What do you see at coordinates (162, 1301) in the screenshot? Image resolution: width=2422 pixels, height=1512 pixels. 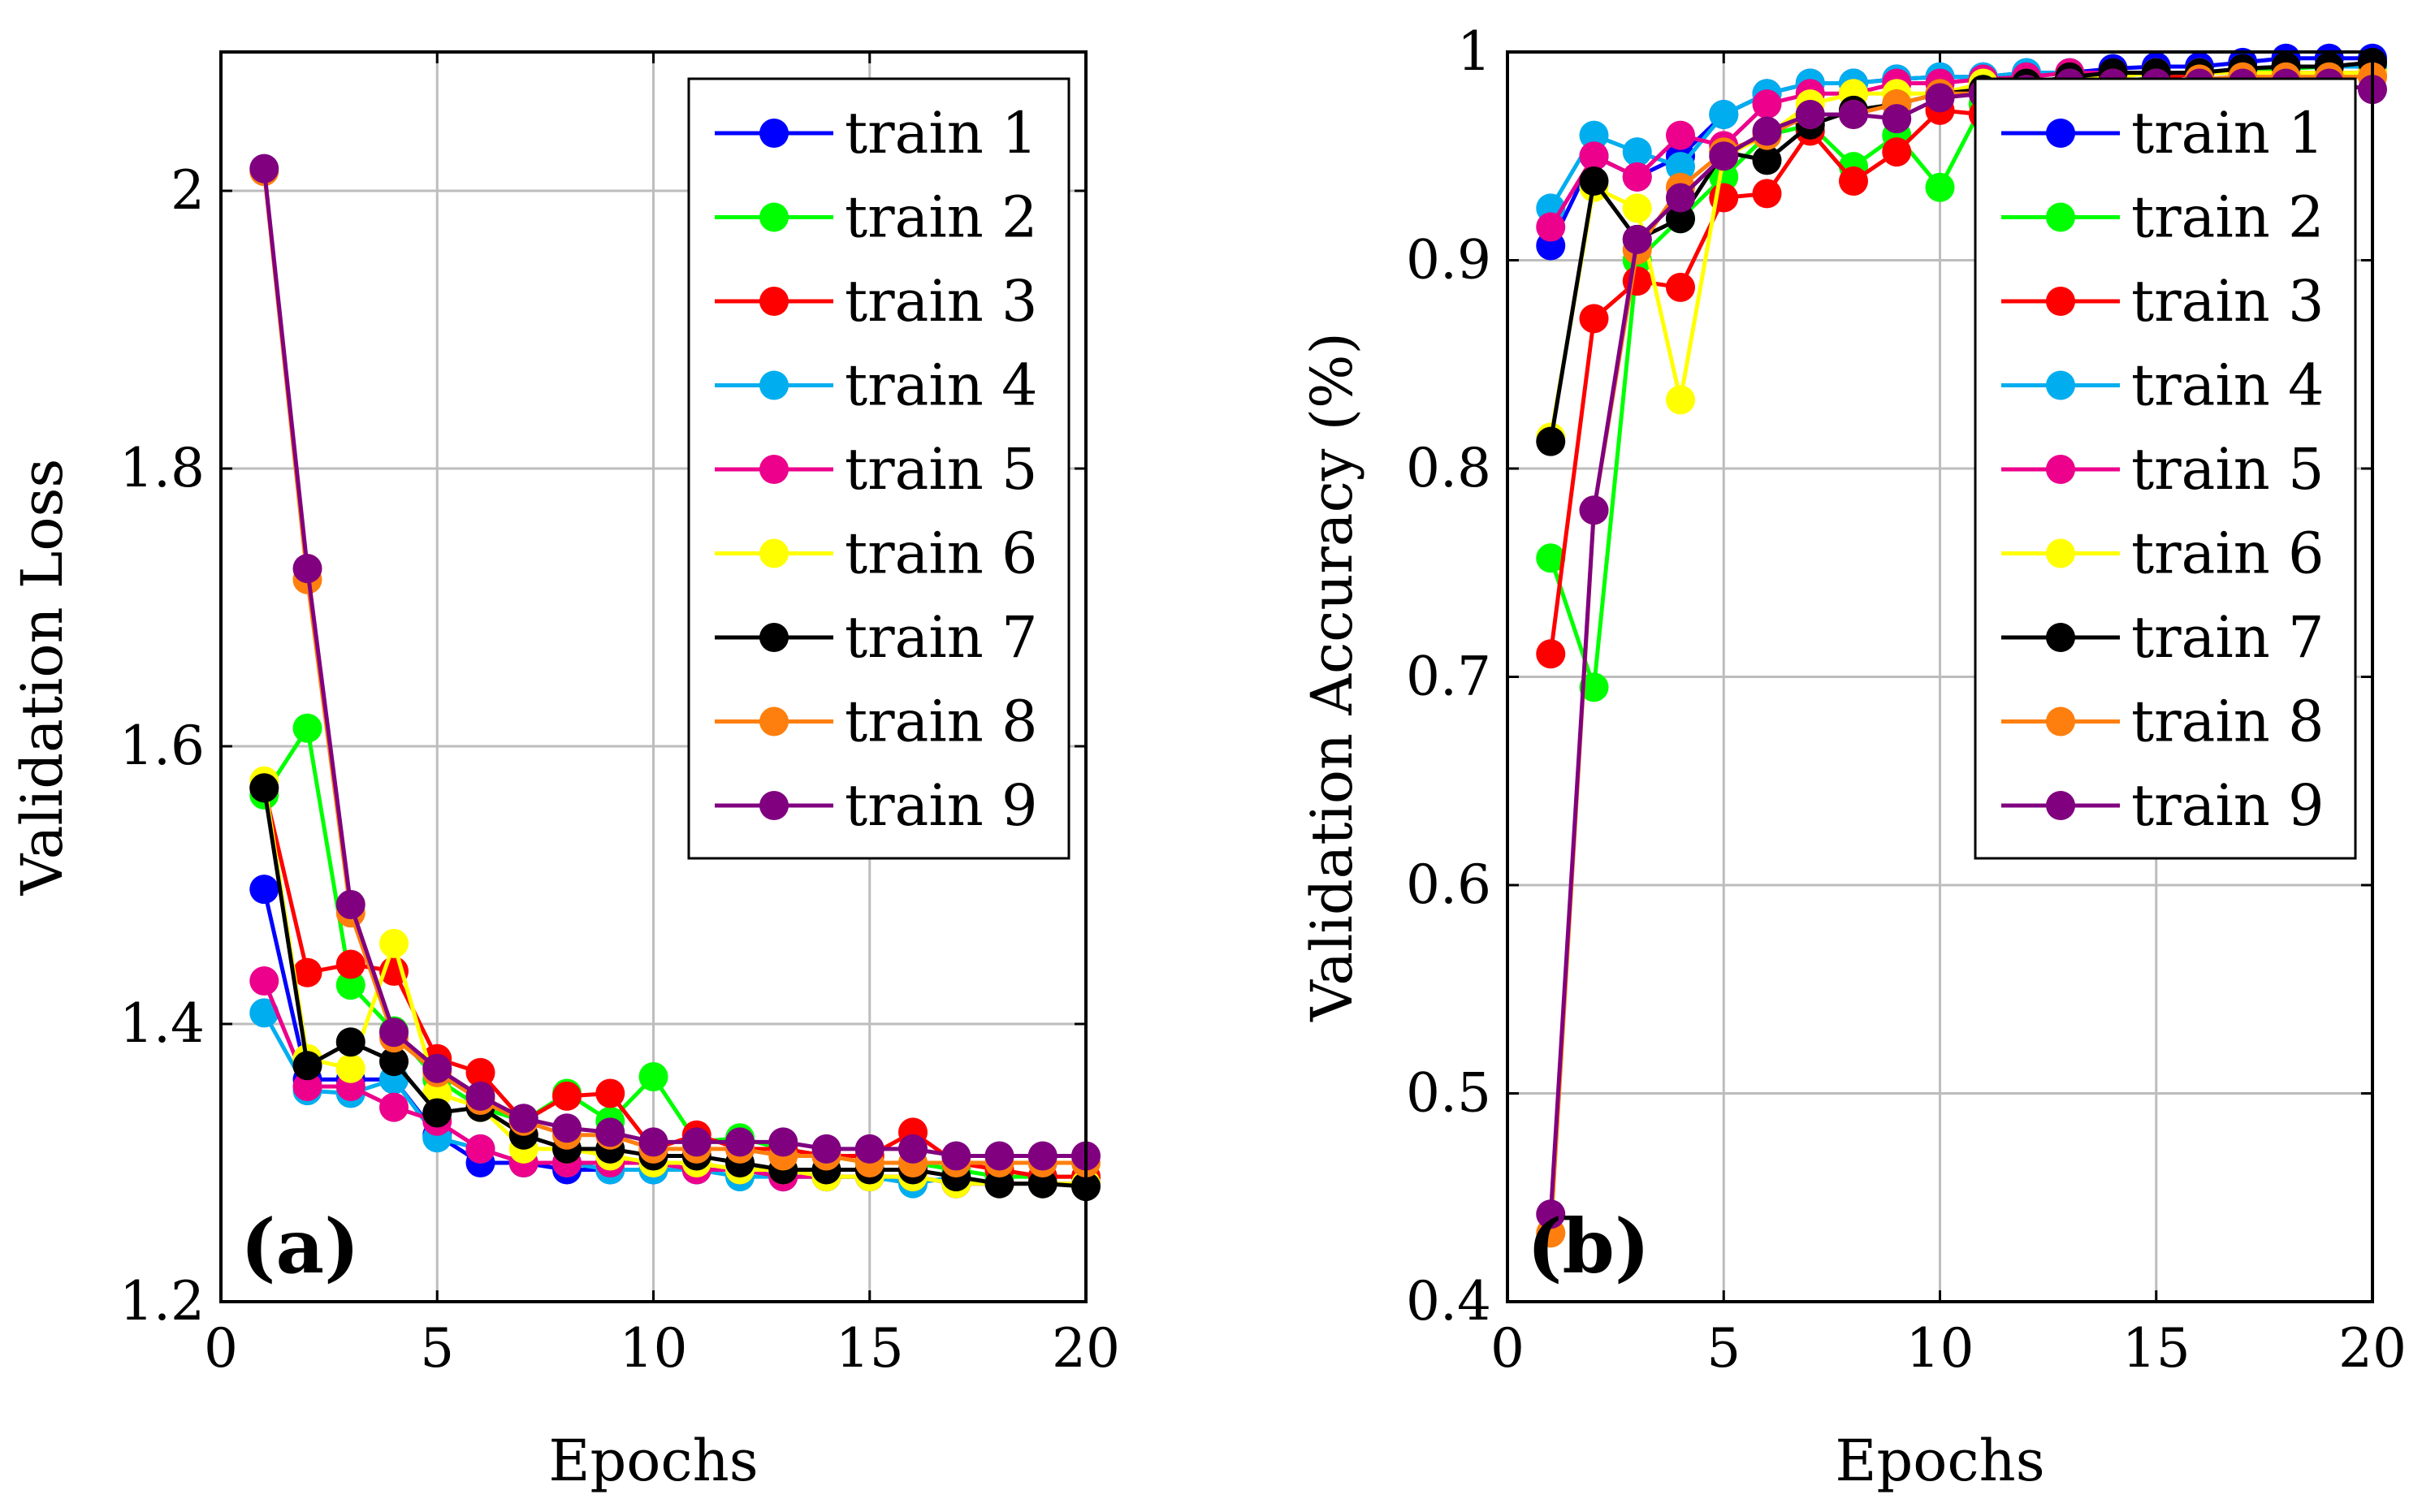 I see `y-tick-label: 1.2` at bounding box center [162, 1301].